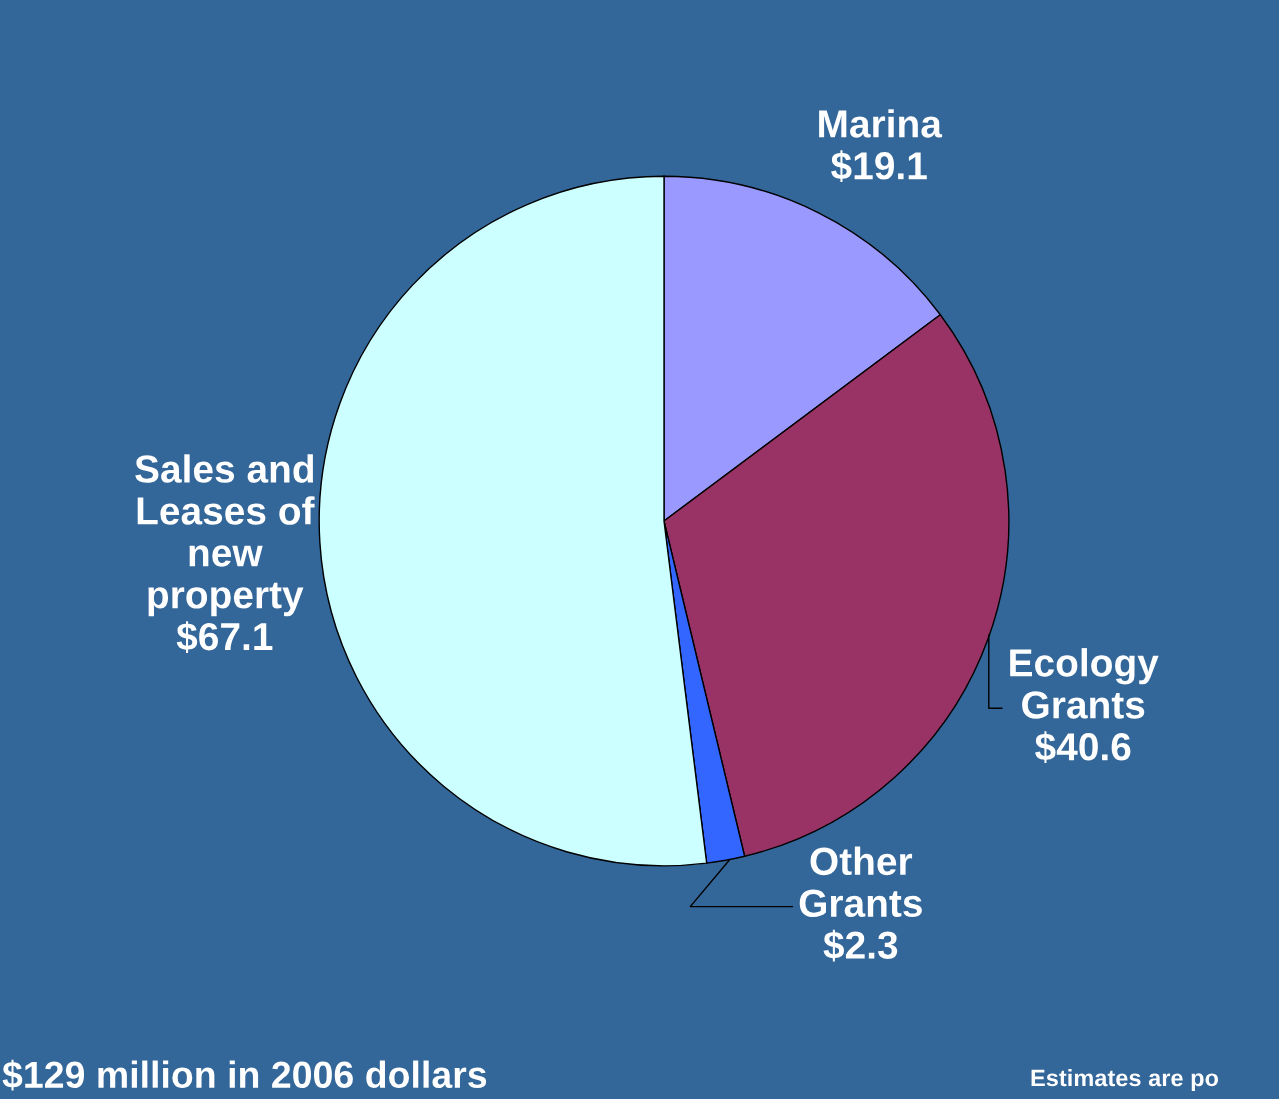  What do you see at coordinates (225, 535) in the screenshot?
I see `slice-label: Sales and Leases of new property` at bounding box center [225, 535].